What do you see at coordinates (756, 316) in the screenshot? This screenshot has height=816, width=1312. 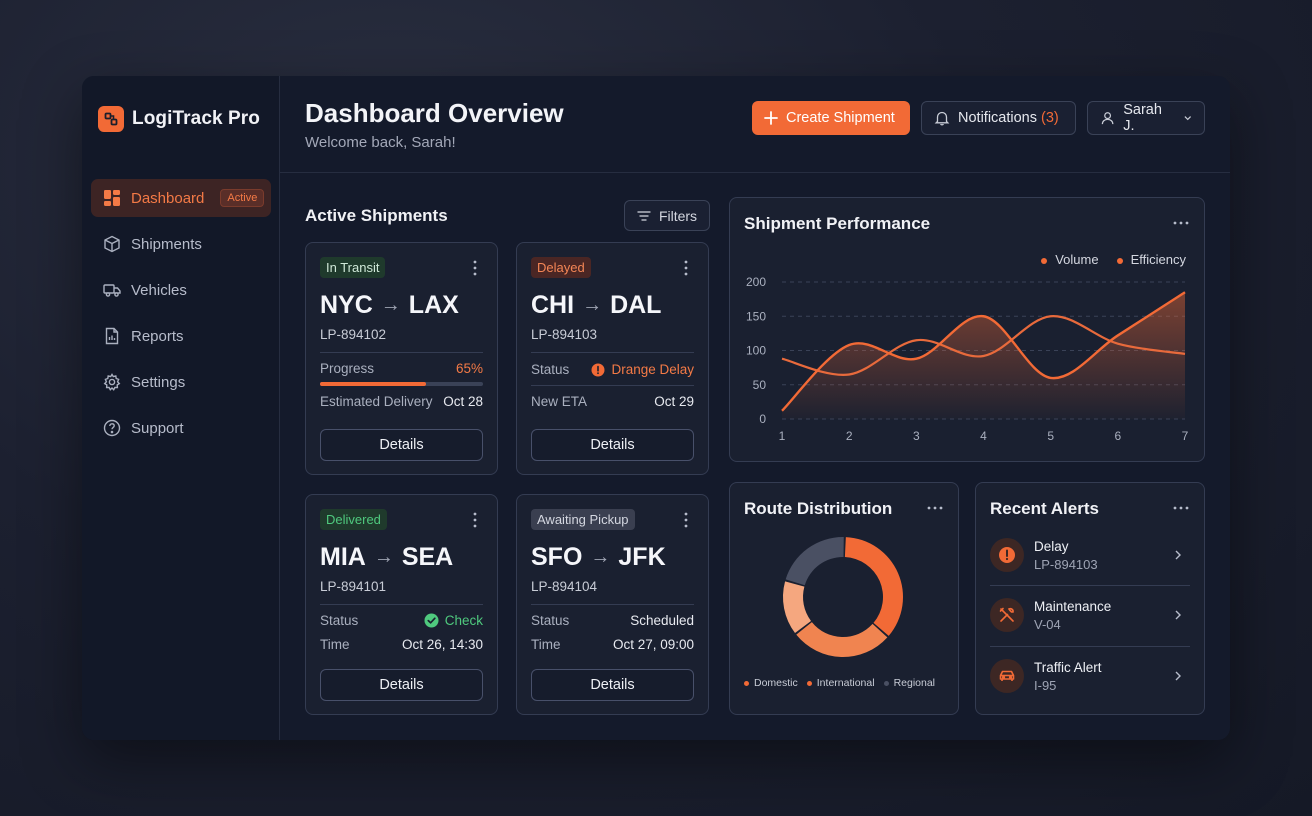 I see `y-tick-label: 150` at bounding box center [756, 316].